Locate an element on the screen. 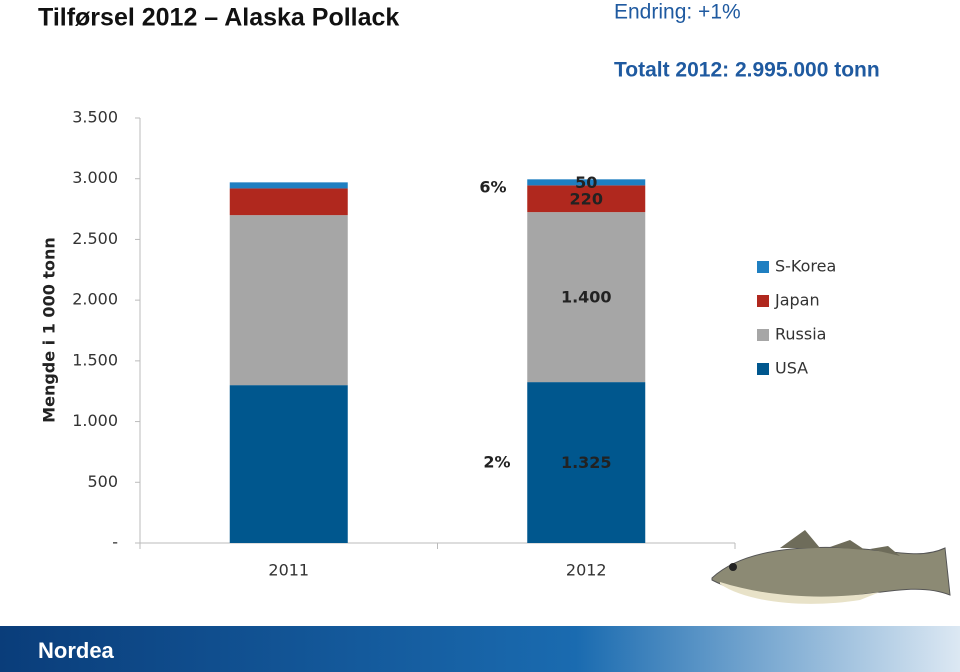  annotation: 6% is located at coordinates (492, 187).